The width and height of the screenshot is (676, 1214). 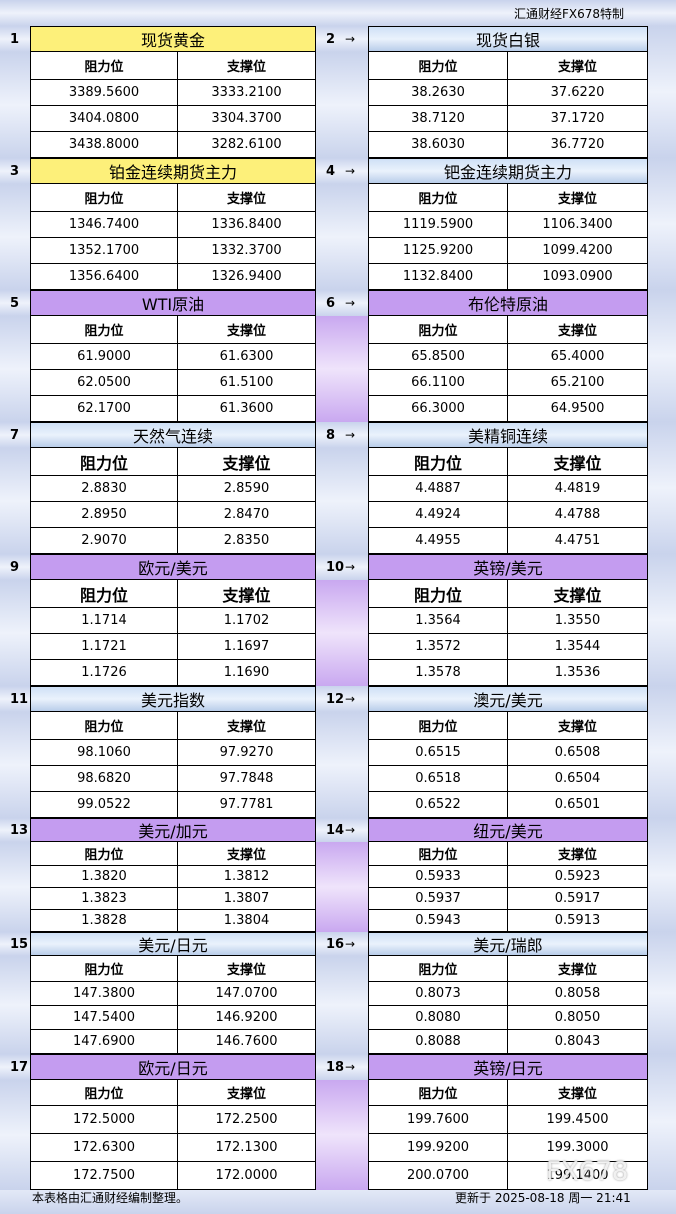 What do you see at coordinates (578, 779) in the screenshot?
I see `support-value: 0.6504` at bounding box center [578, 779].